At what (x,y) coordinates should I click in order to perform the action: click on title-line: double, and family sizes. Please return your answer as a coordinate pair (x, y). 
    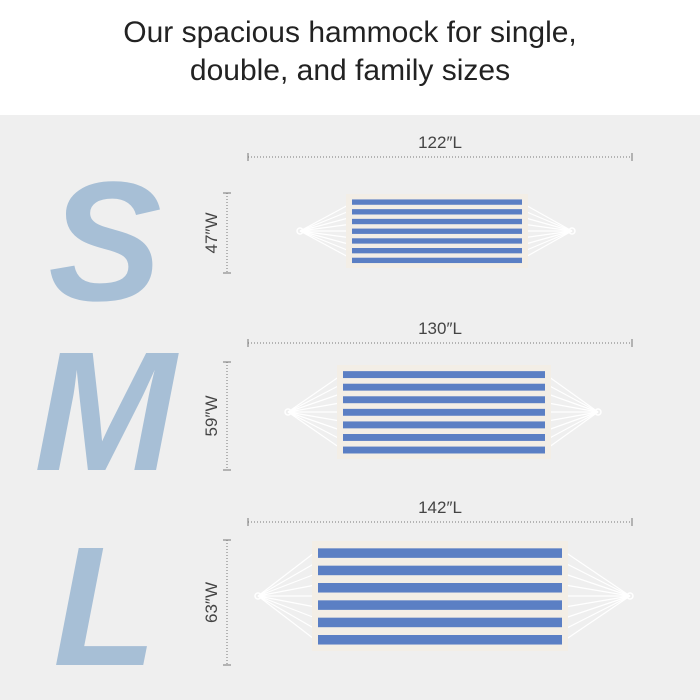
    Looking at the image, I should click on (350, 70).